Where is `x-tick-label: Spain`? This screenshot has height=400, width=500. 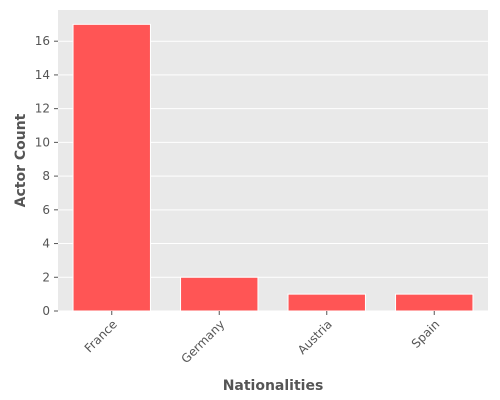
x-tick-label: Spain is located at coordinates (426, 334).